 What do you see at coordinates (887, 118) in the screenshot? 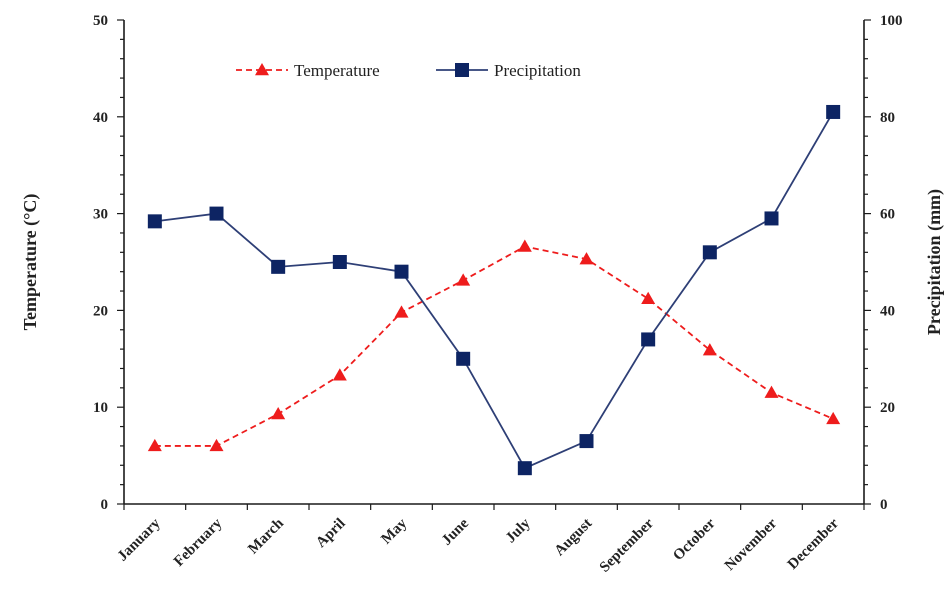
I see `right-tick-label: 80` at bounding box center [887, 118].